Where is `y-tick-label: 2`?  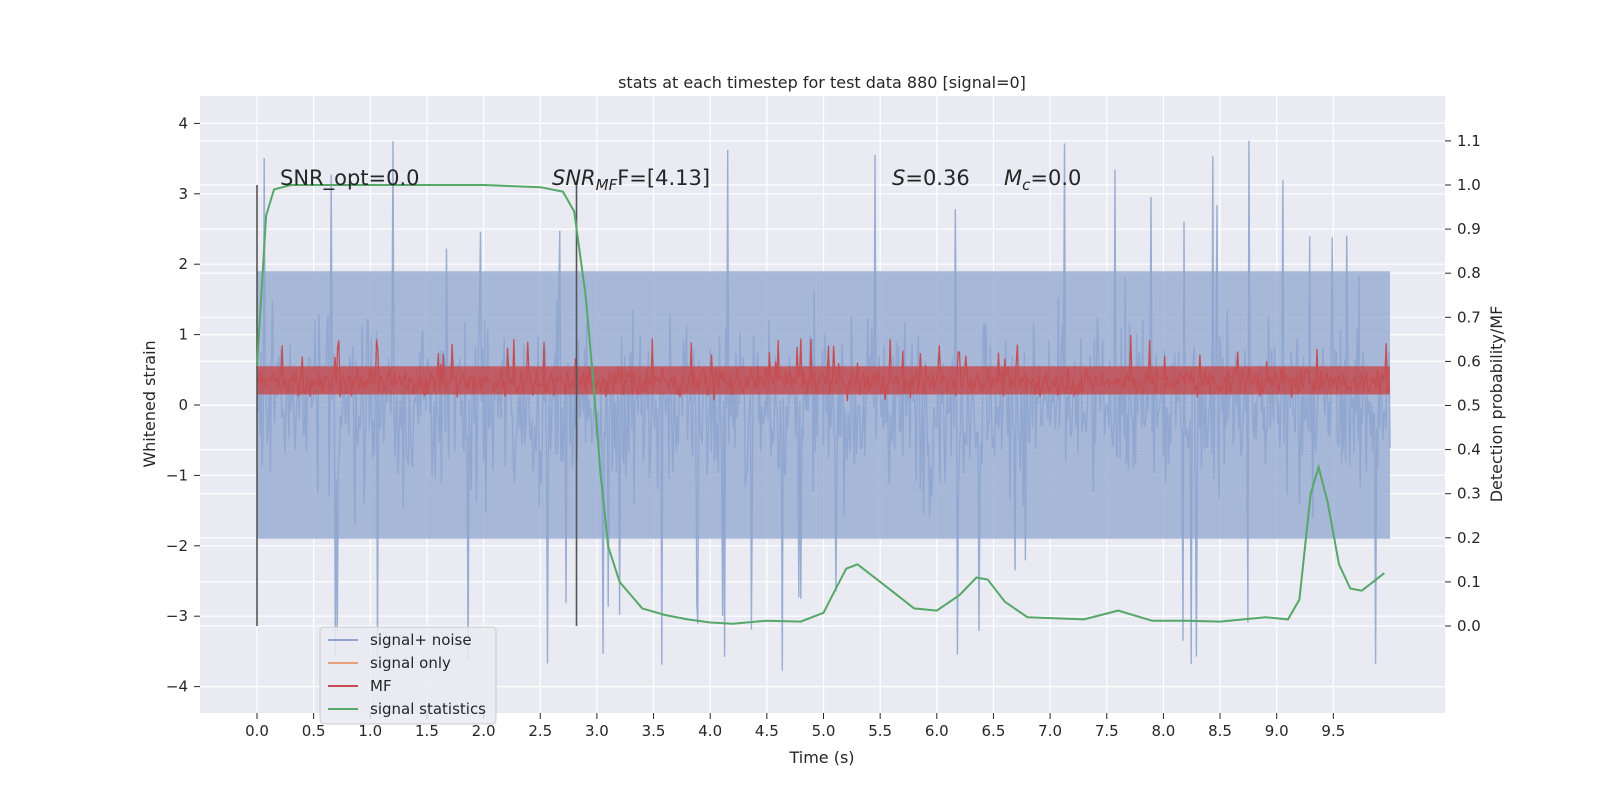 y-tick-label: 2 is located at coordinates (183, 264).